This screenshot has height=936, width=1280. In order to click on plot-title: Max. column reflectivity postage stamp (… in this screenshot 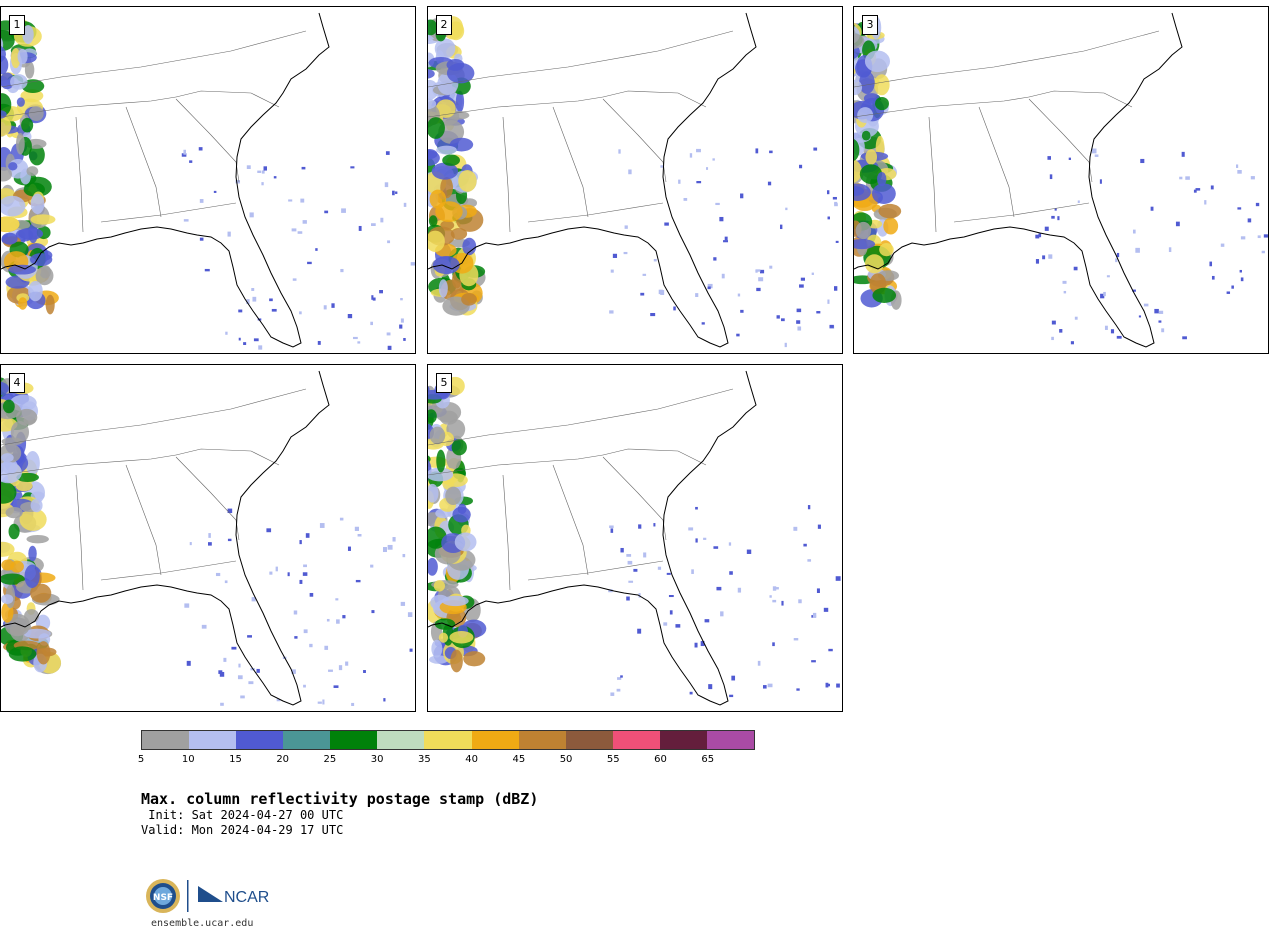, I will do `click(340, 799)`.